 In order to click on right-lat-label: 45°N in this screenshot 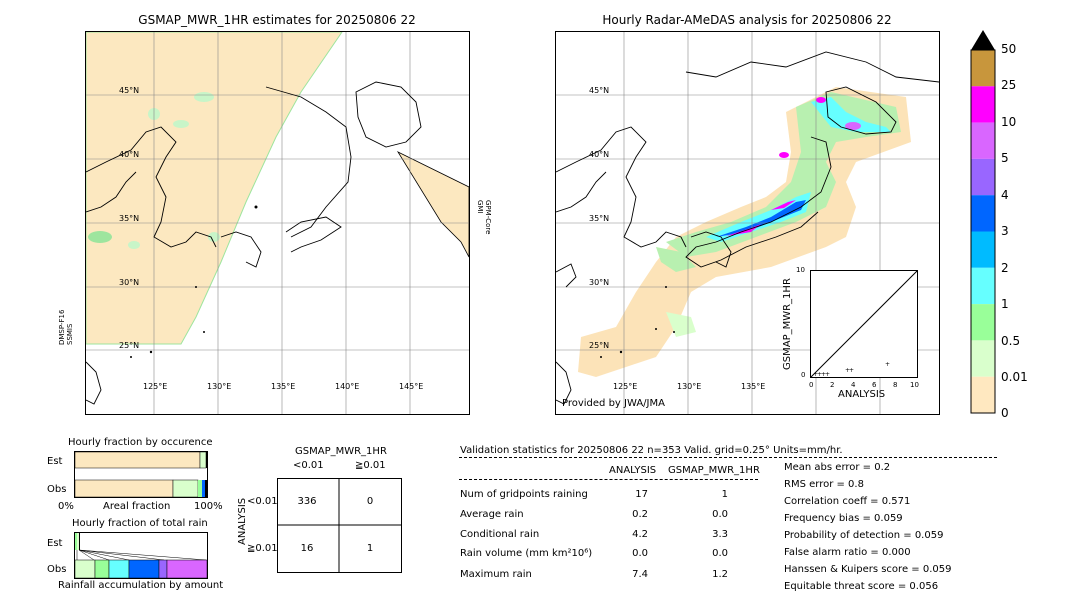, I will do `click(599, 90)`.